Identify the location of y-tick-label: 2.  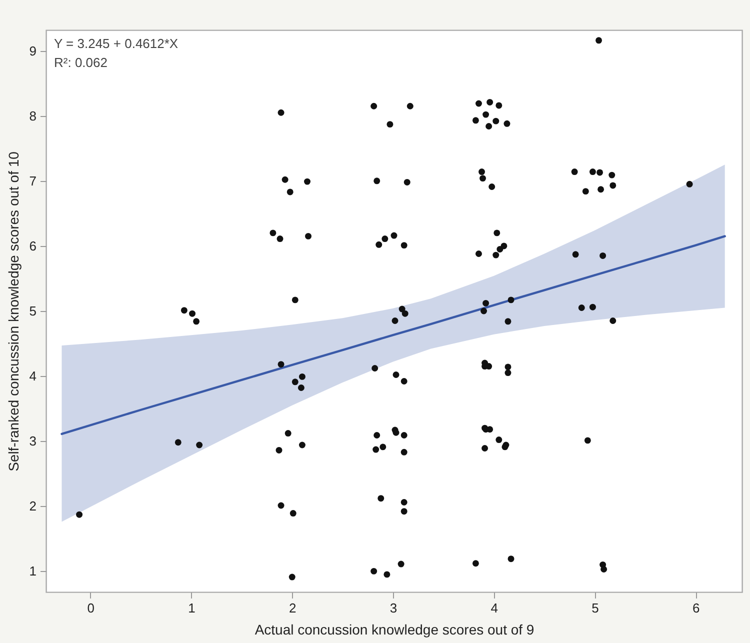
(32, 506).